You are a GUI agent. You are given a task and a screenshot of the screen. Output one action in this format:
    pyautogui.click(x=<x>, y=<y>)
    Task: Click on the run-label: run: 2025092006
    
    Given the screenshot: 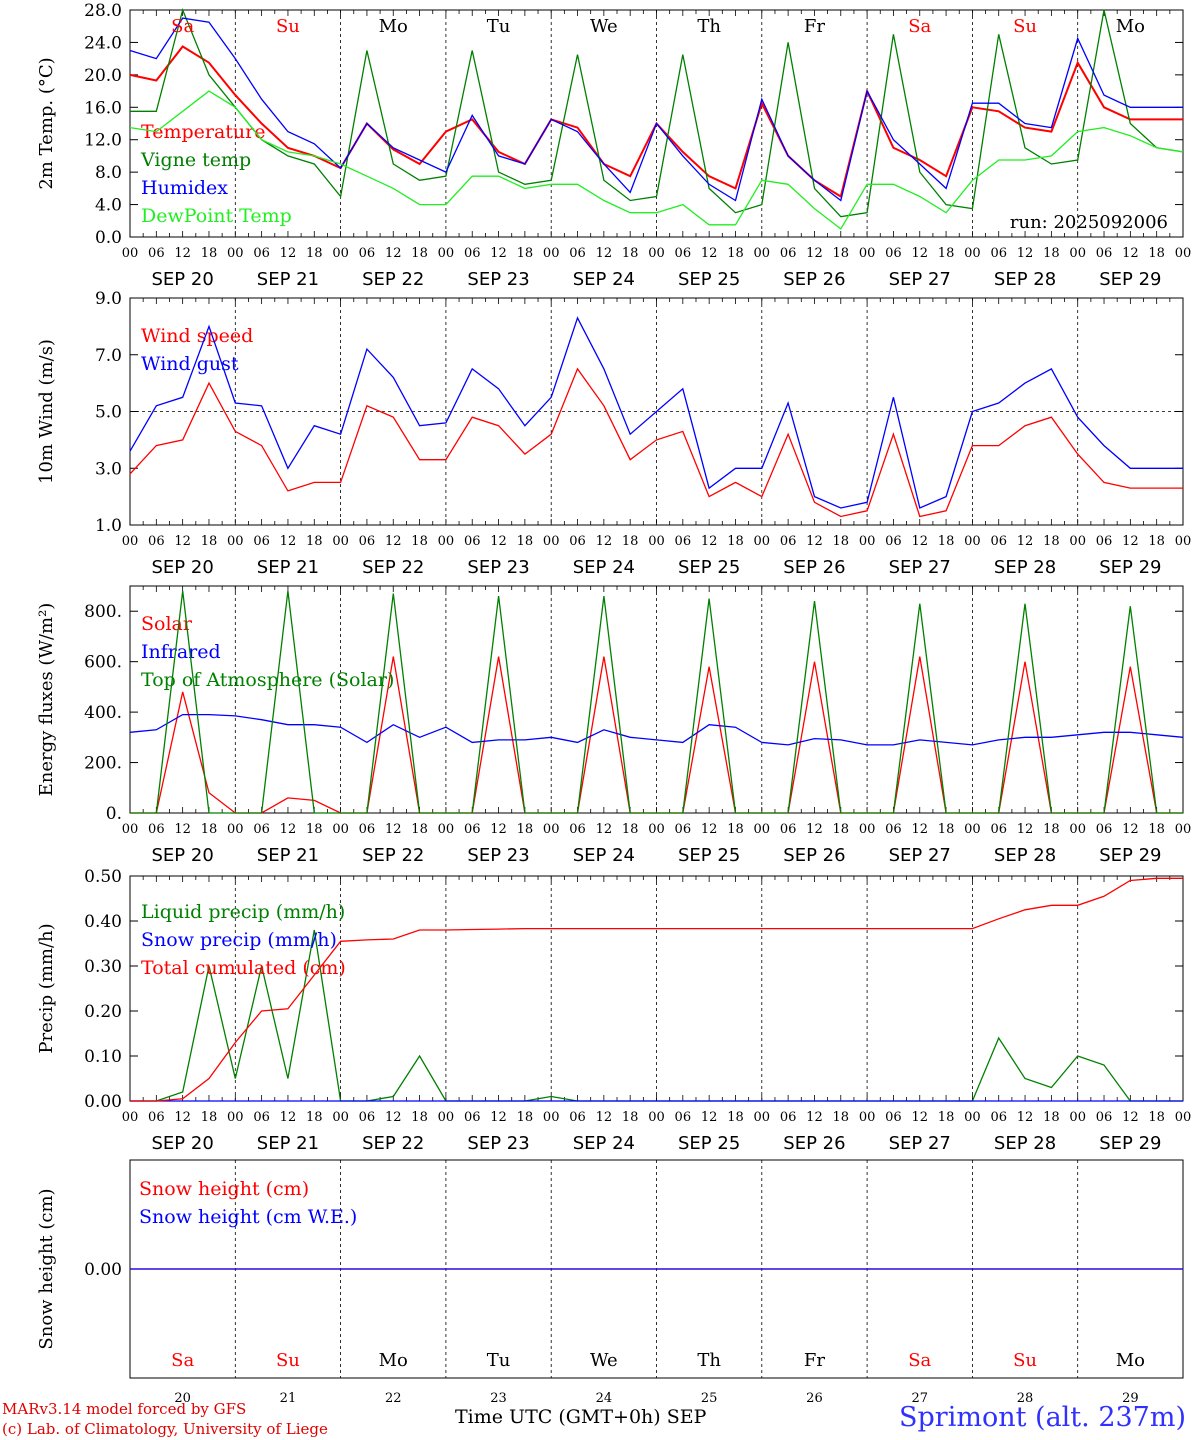 What is the action you would take?
    pyautogui.click(x=1089, y=222)
    